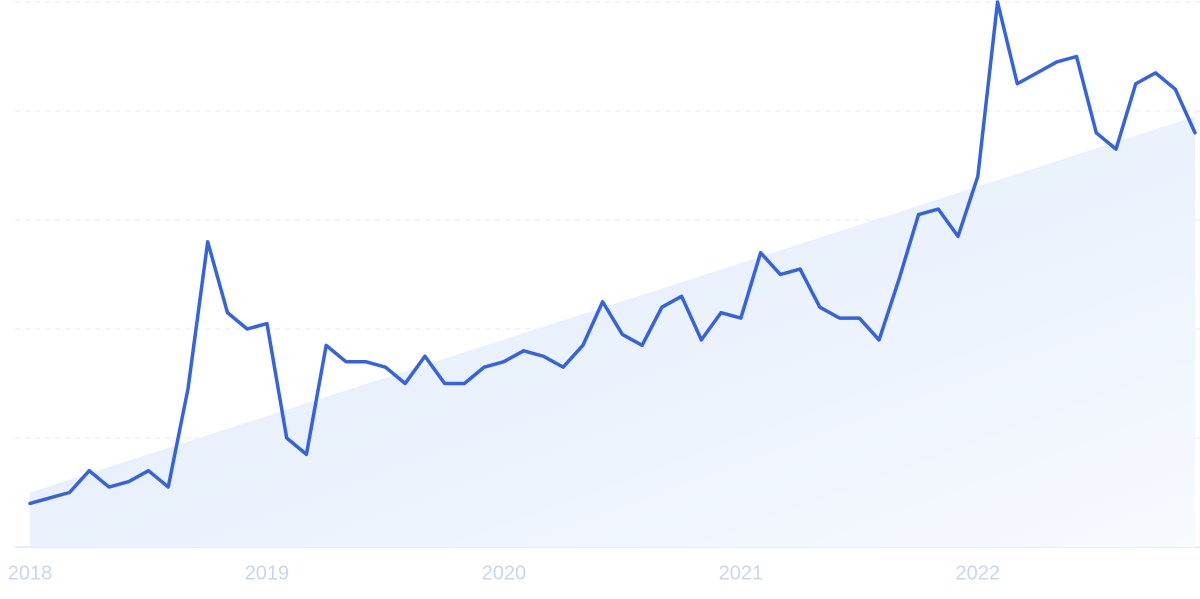  I want to click on x-tick-label: 2020, so click(504, 573).